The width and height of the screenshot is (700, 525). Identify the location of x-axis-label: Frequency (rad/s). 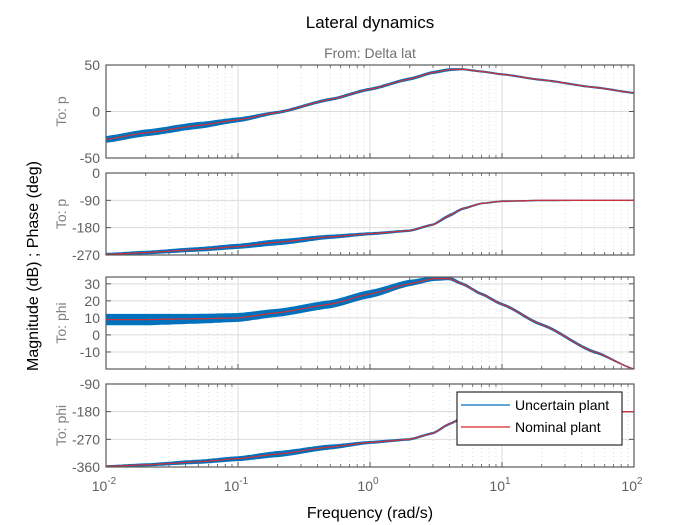
(370, 513).